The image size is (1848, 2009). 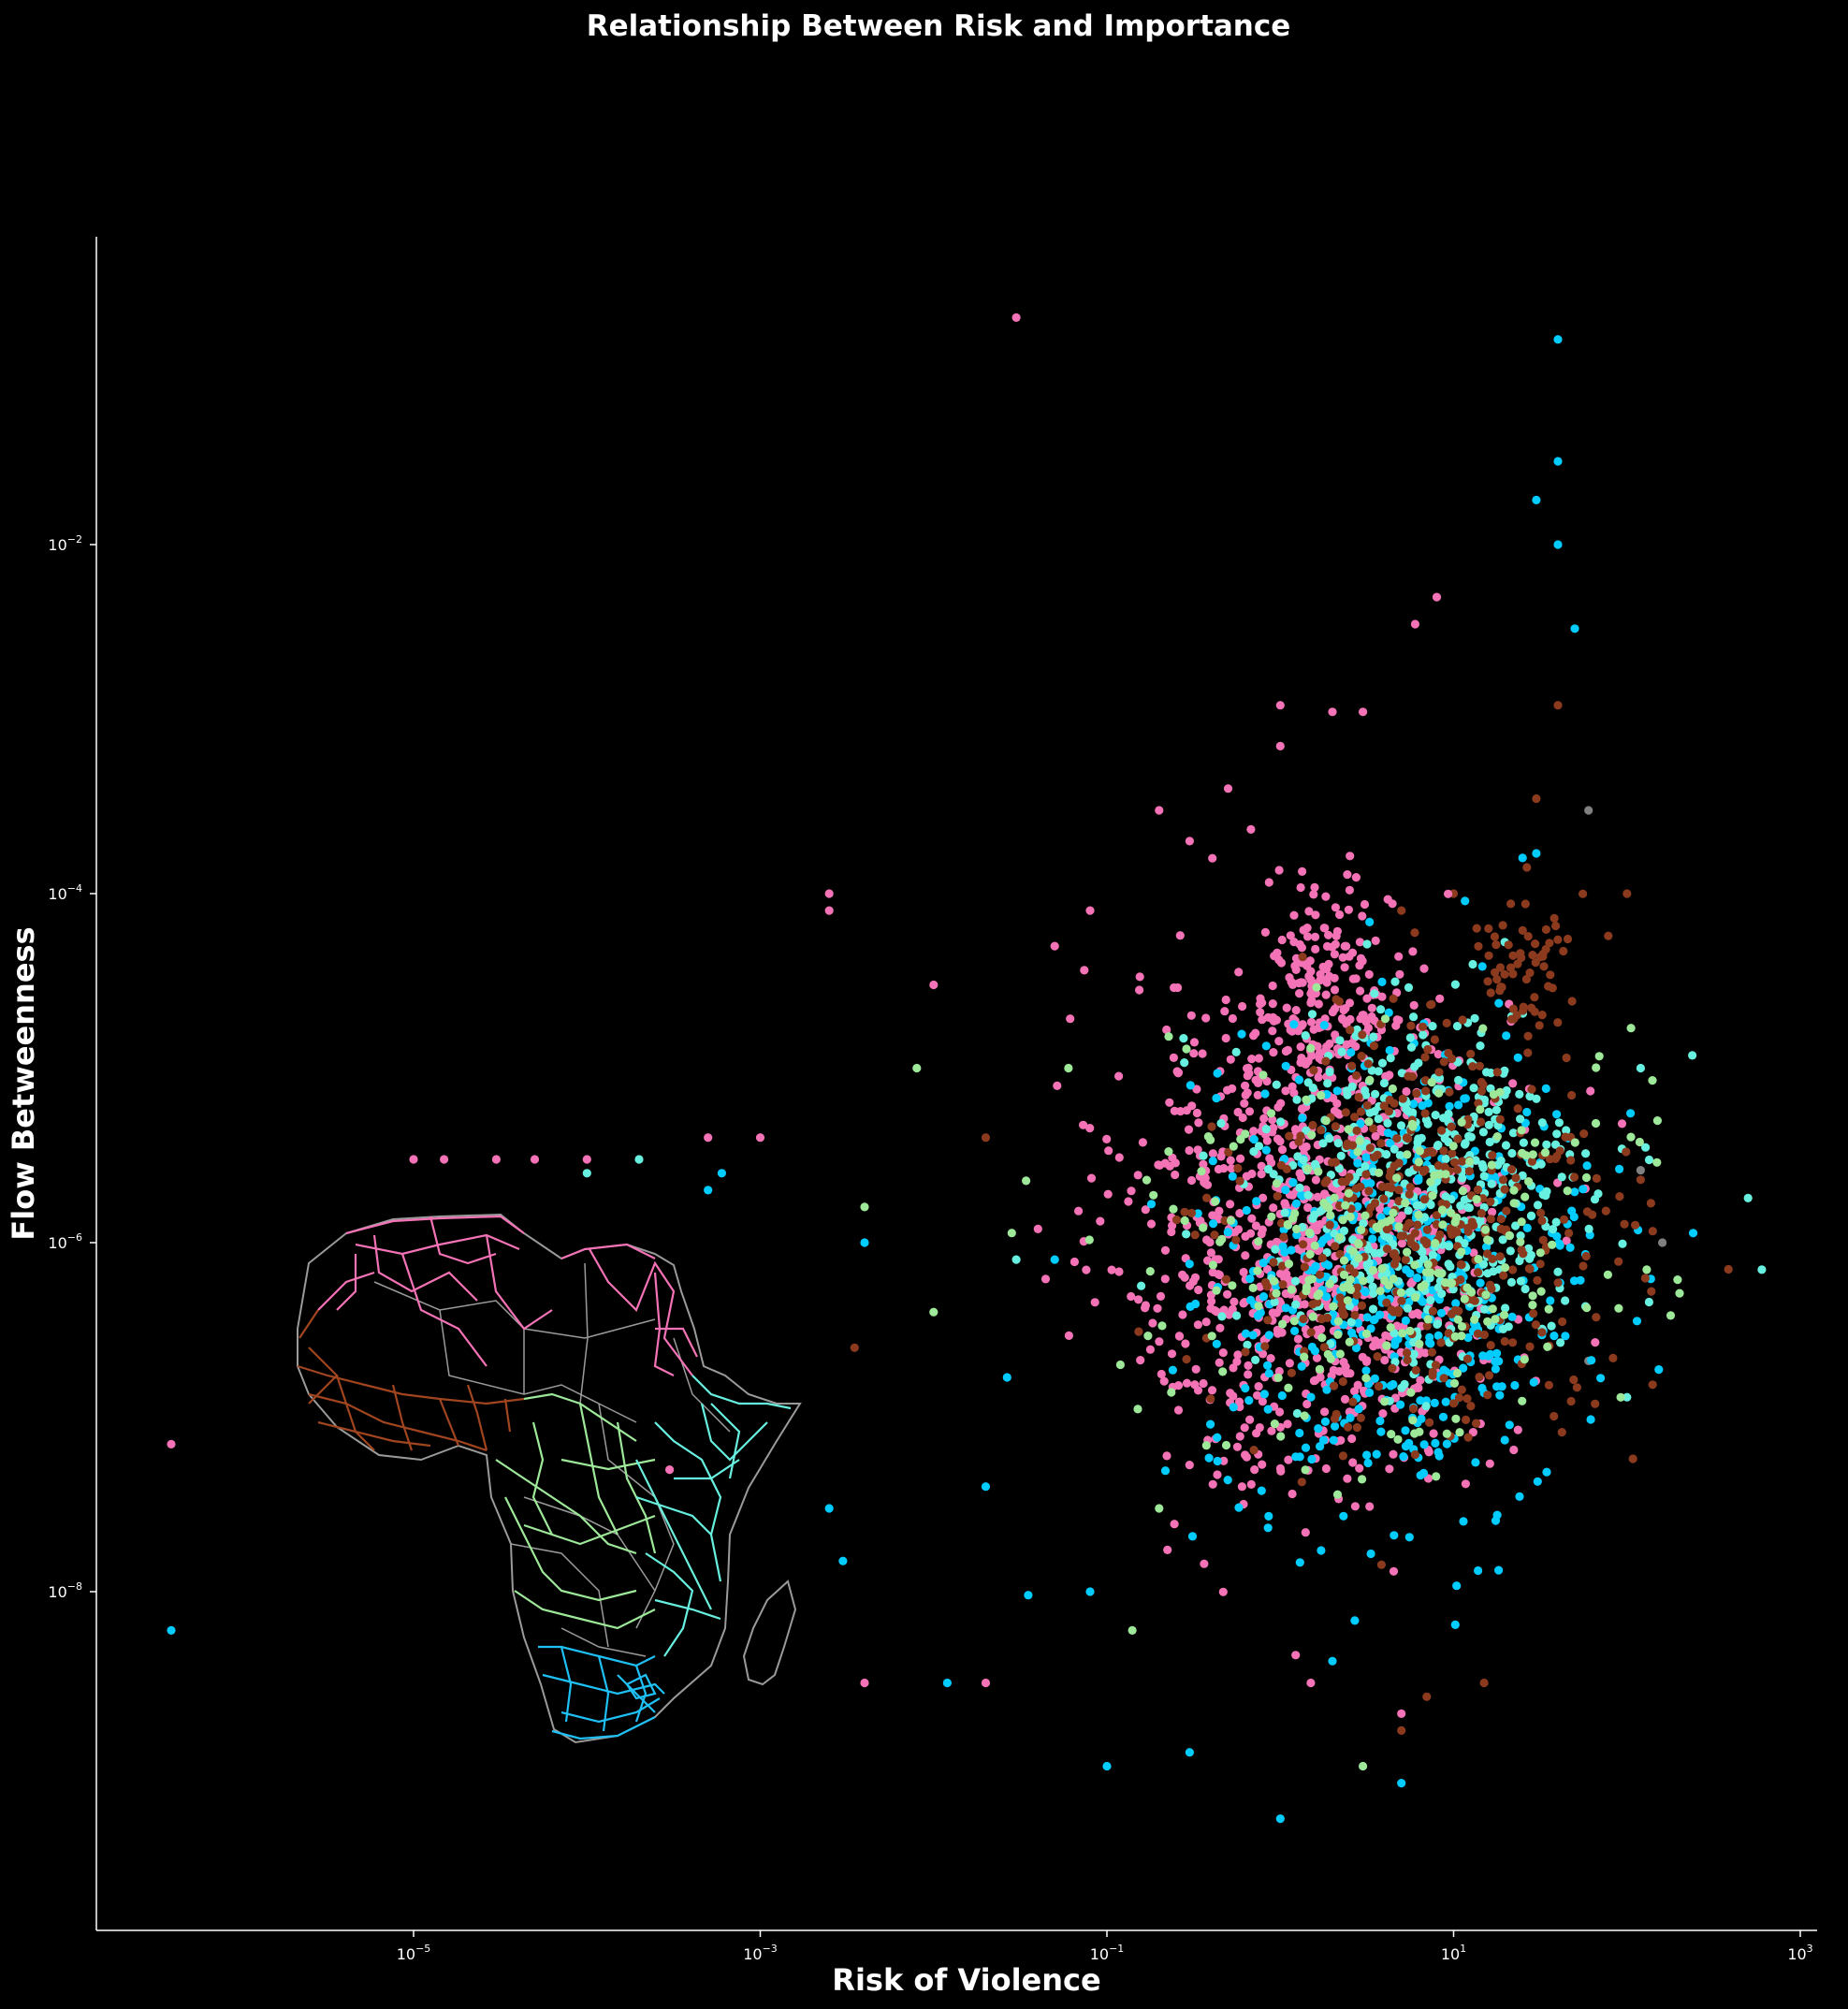 What do you see at coordinates (72, 1067) in the screenshot?
I see `y-axis-ticks: 10−2 10−4 10−6 10−8` at bounding box center [72, 1067].